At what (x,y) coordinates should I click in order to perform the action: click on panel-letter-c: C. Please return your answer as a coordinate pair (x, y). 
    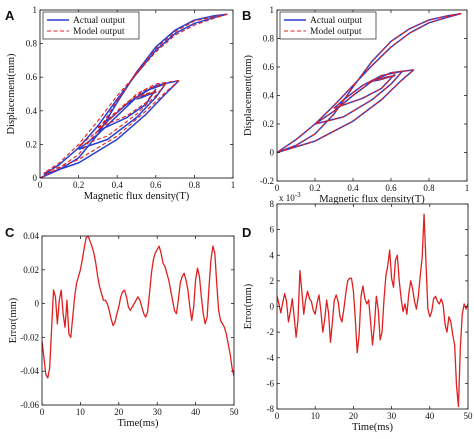
    Looking at the image, I should click on (10, 232).